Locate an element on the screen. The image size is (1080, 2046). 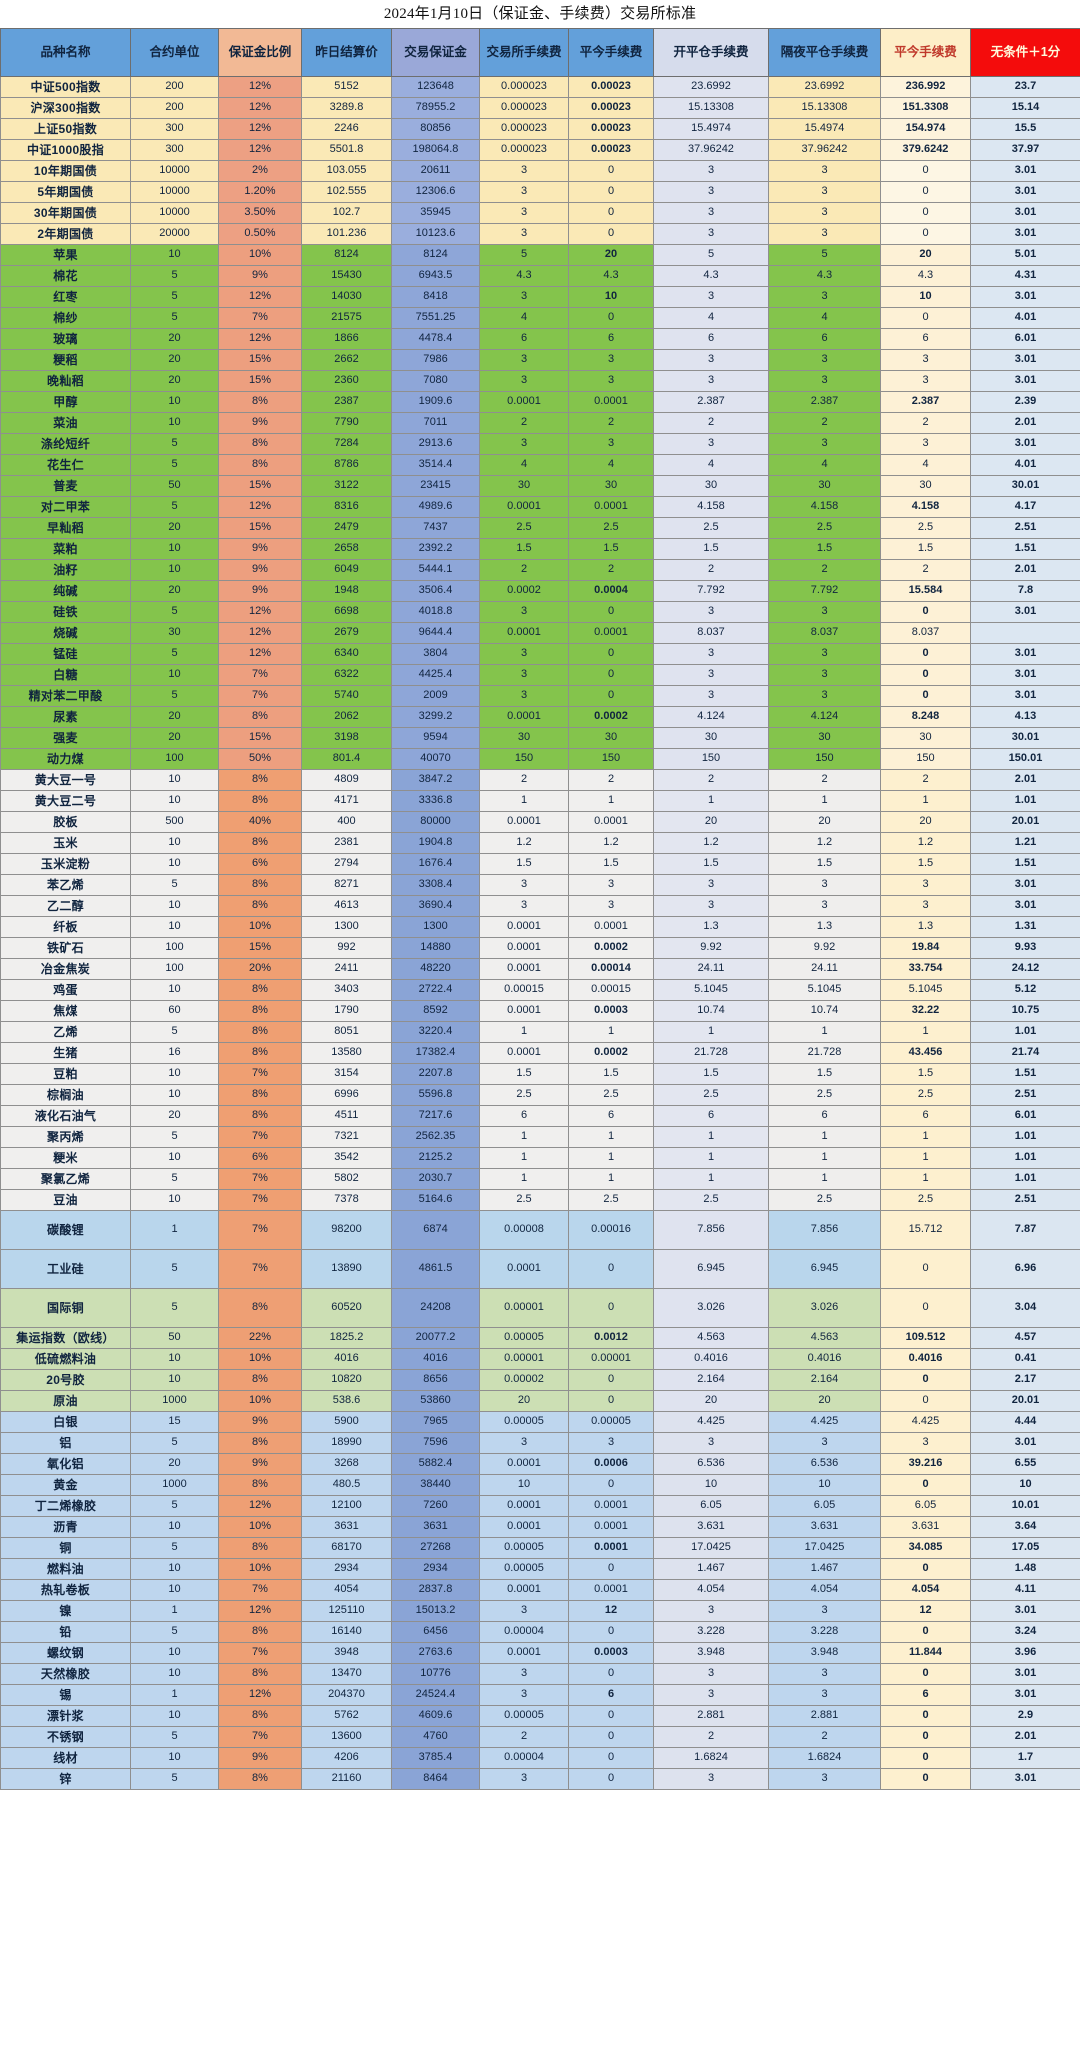
table-row: 油籽 10 9% 6049 5444.1 2 2 2 2 2 2.01 is located at coordinates (540, 570).